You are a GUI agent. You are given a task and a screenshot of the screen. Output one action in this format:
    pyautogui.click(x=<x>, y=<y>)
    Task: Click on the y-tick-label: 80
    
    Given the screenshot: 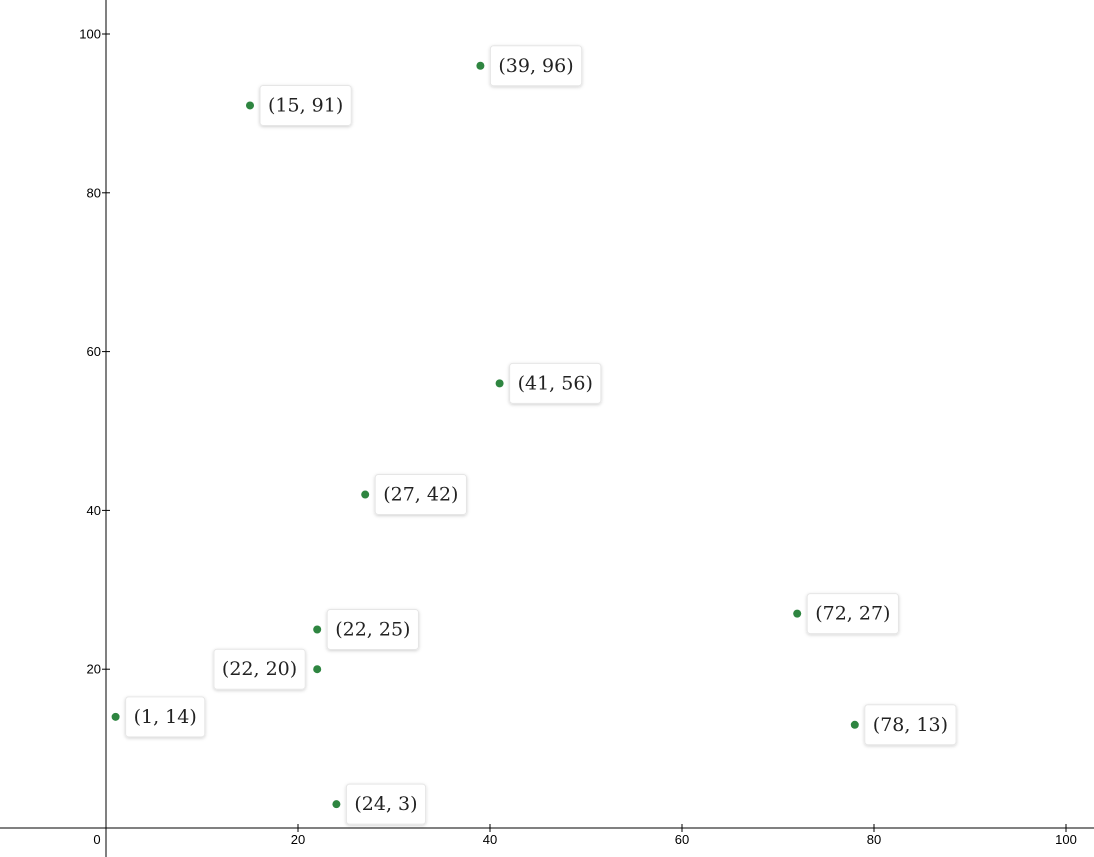 What is the action you would take?
    pyautogui.click(x=94, y=192)
    